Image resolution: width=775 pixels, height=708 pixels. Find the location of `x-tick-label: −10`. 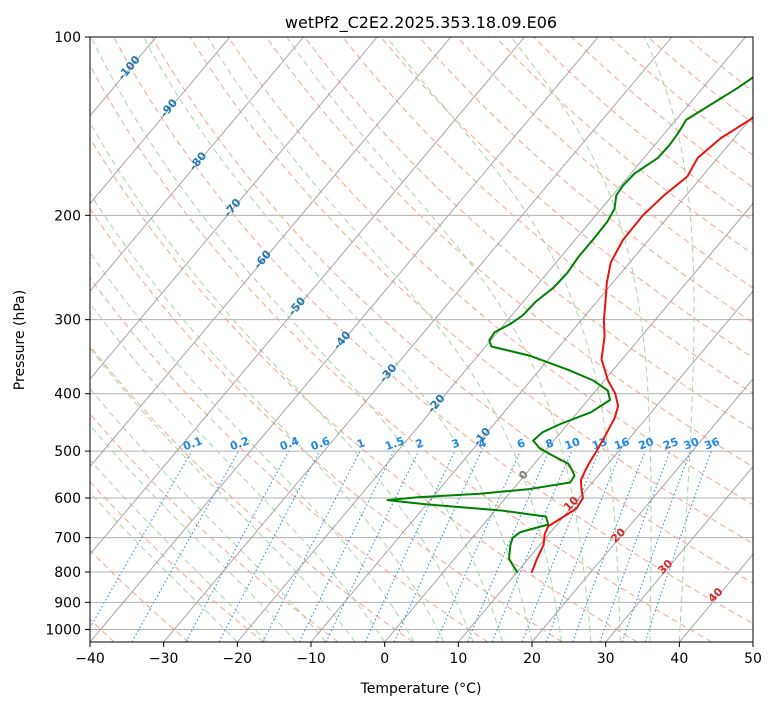

x-tick-label: −10 is located at coordinates (311, 659).